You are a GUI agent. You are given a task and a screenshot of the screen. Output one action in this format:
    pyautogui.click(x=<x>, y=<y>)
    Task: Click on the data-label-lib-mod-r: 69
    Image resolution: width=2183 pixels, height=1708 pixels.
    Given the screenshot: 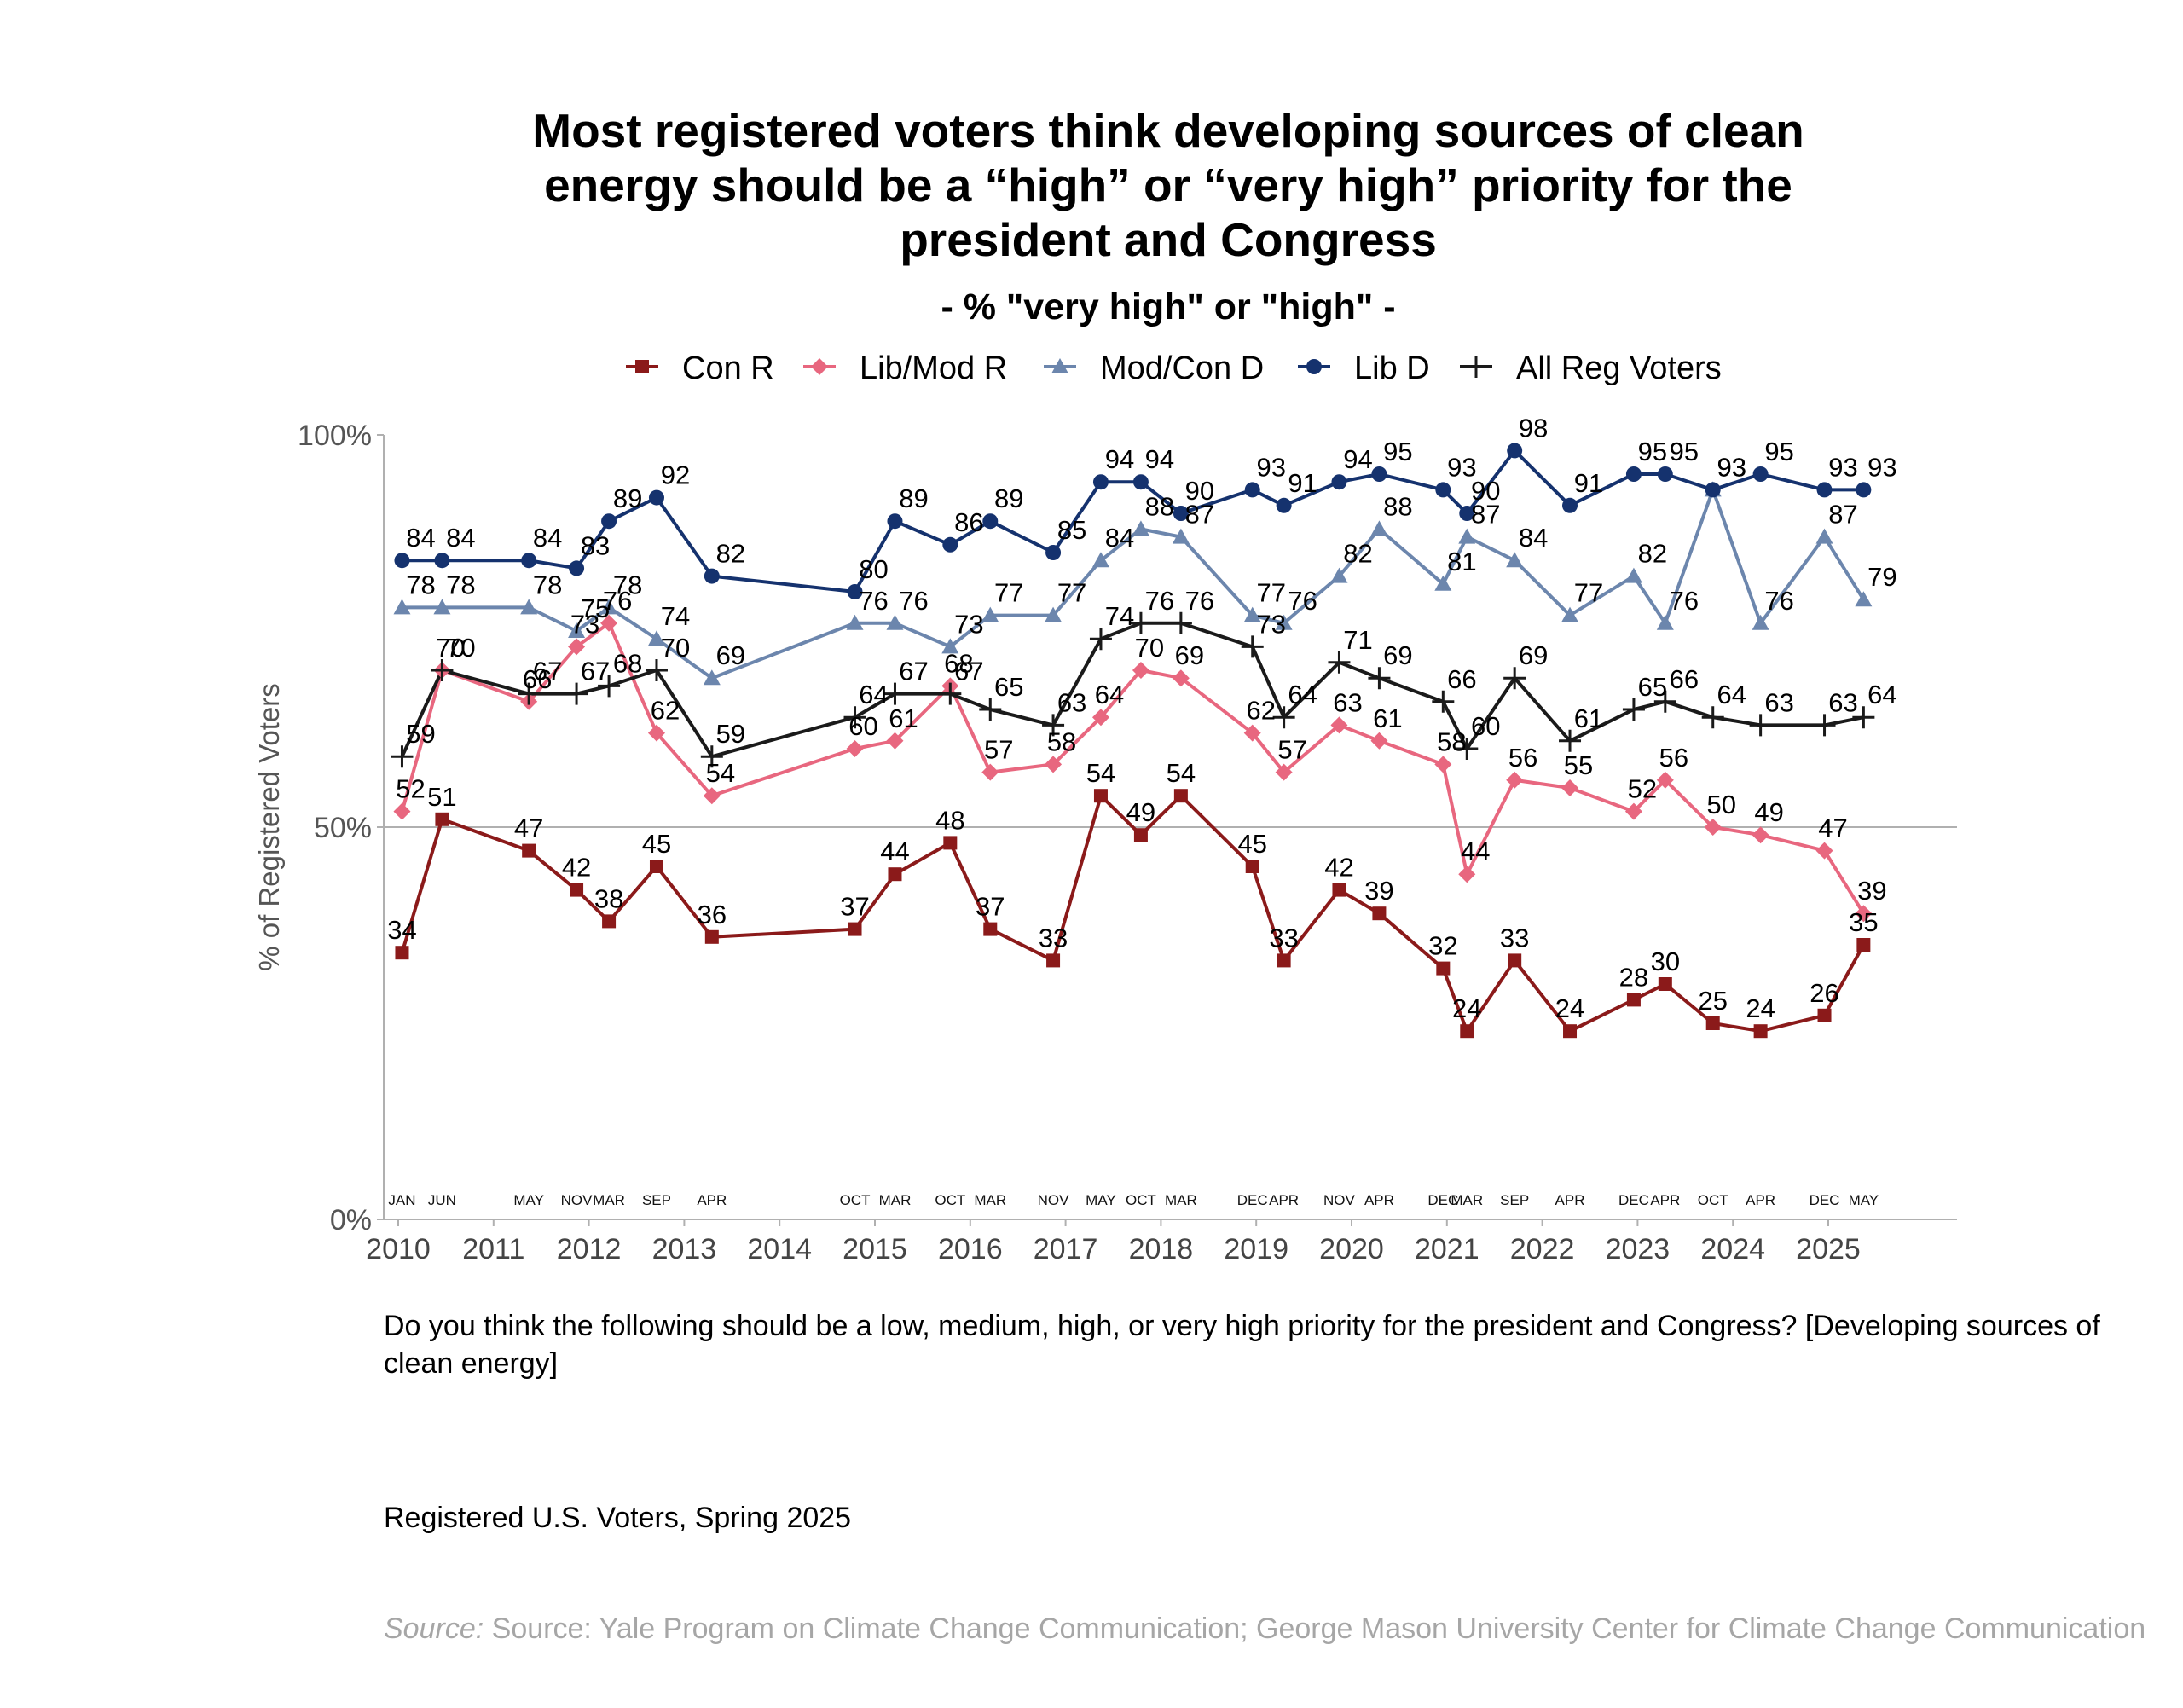 What is the action you would take?
    pyautogui.click(x=1190, y=655)
    